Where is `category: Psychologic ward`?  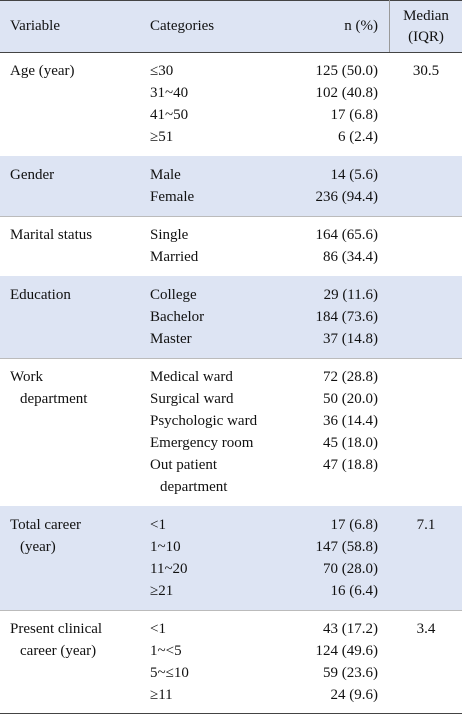
category: Psychologic ward is located at coordinates (204, 421).